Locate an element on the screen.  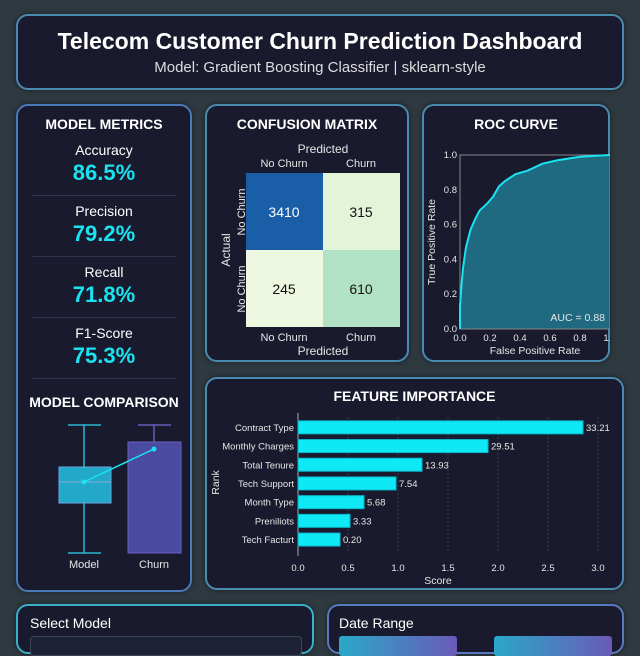
select-model-dropdown is located at coordinates (166, 646).